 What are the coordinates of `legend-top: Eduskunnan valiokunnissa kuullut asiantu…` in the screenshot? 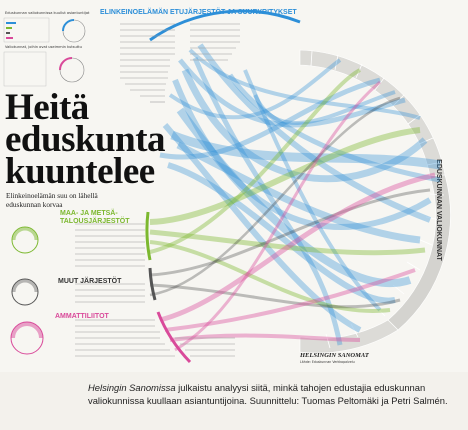 It's located at (46, 27).